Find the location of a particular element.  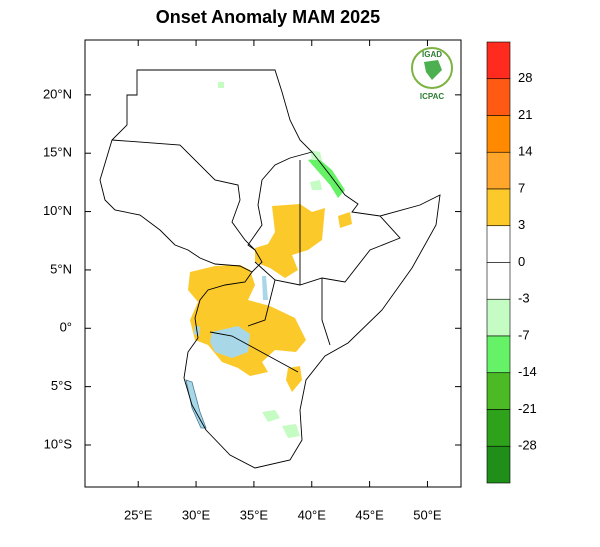

y-tick-label: 5°N is located at coordinates (61, 268).